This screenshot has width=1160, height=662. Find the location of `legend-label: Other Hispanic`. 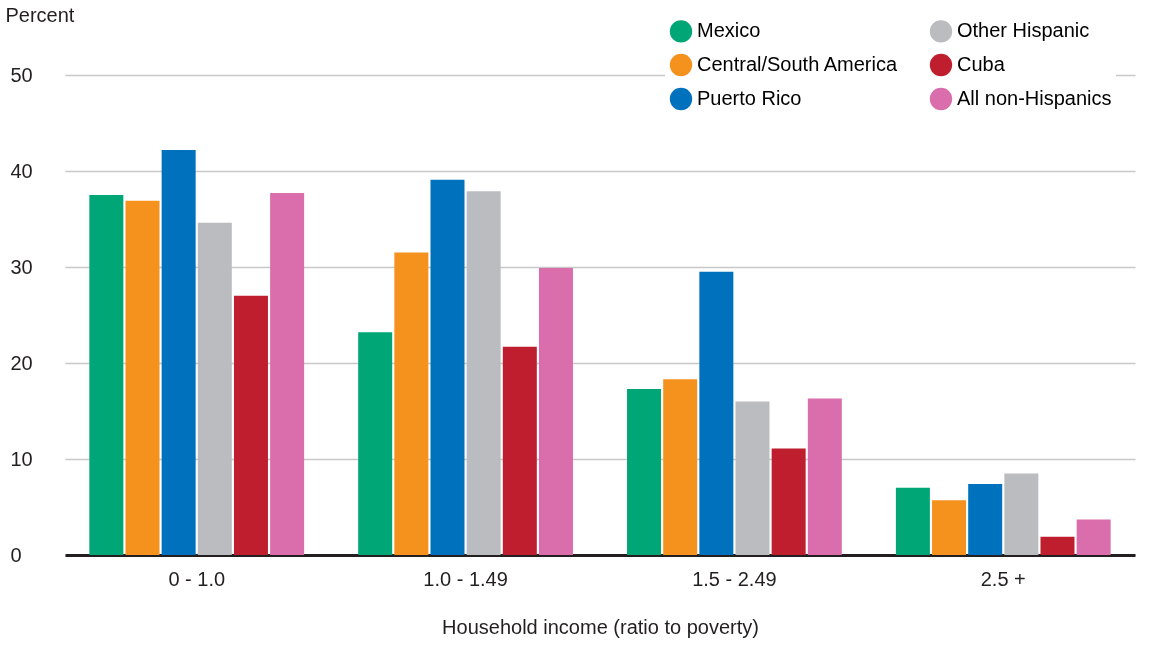

legend-label: Other Hispanic is located at coordinates (1023, 30).